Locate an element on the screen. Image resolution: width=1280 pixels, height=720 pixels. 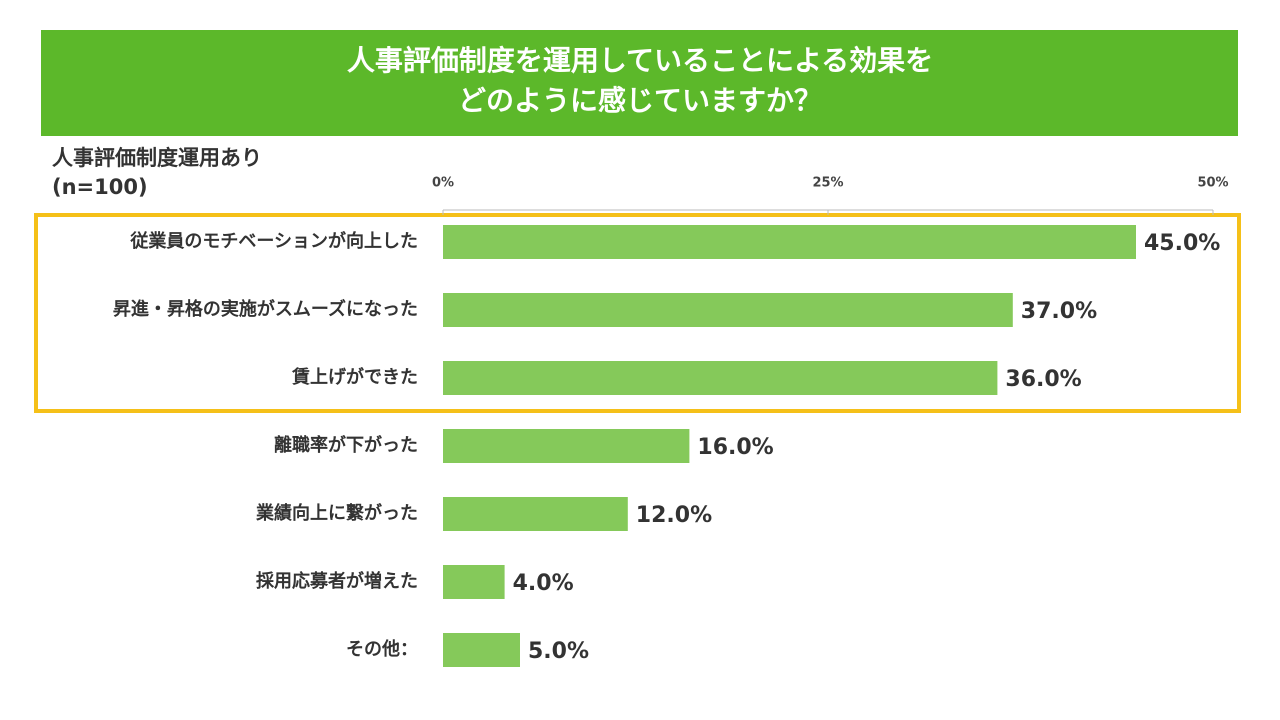
chart-title: 人事評価制度を運用していることによる効果を is located at coordinates (640, 60).